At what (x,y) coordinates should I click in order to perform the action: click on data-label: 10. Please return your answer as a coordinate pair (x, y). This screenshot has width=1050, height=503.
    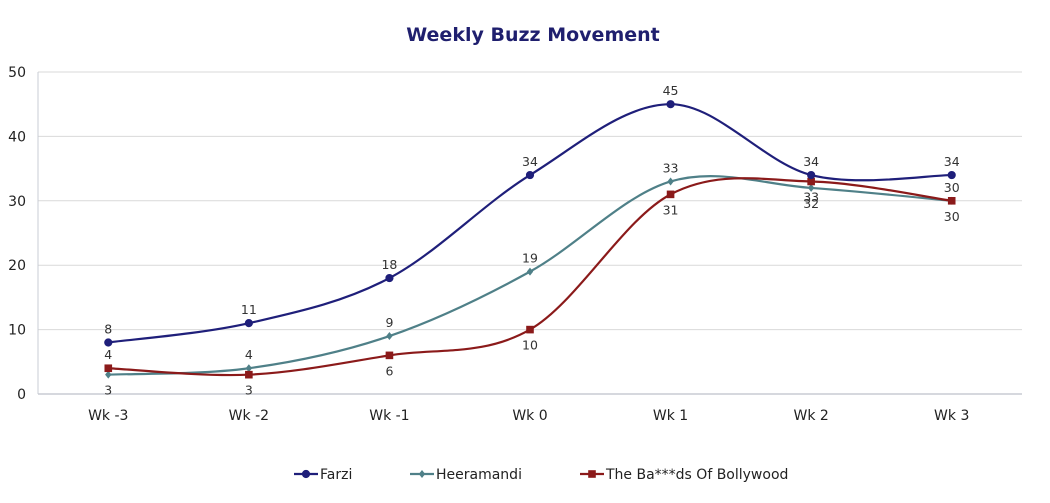
    Looking at the image, I should click on (530, 345).